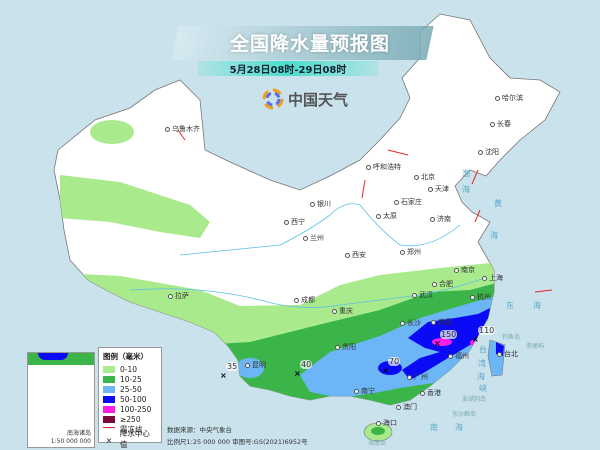 The image size is (600, 450). What do you see at coordinates (440, 219) in the screenshot?
I see `city-label: 济南` at bounding box center [440, 219].